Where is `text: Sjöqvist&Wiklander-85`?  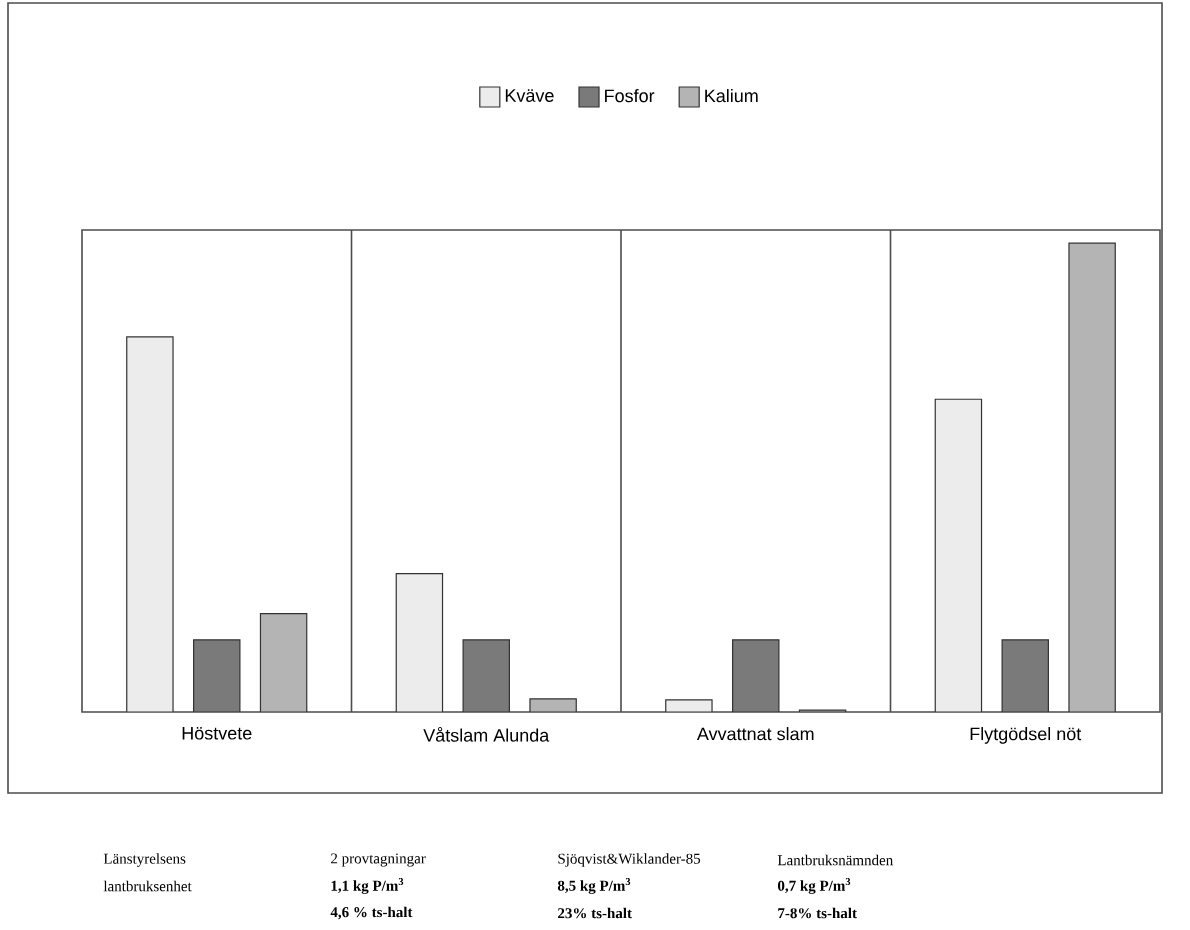
text: Sjöqvist&Wiklander-85 is located at coordinates (629, 860).